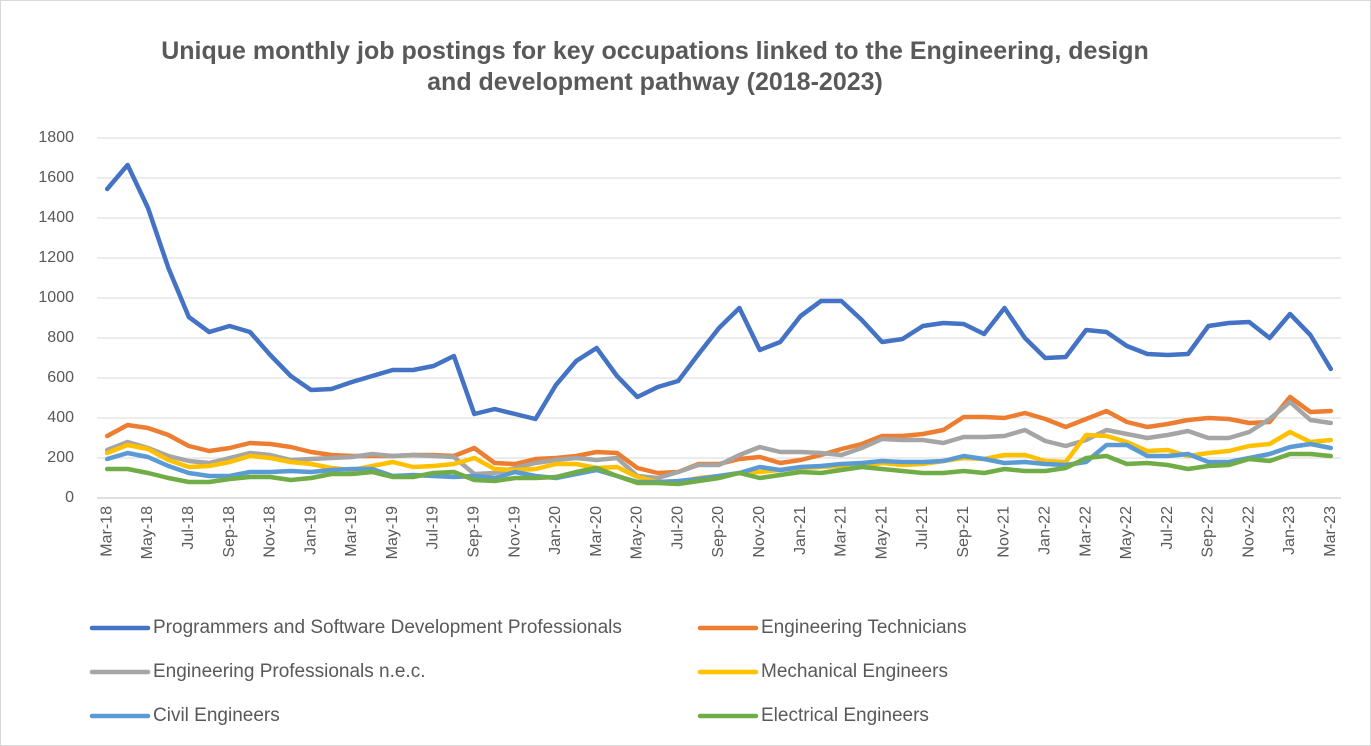  What do you see at coordinates (800, 530) in the screenshot?
I see `x-tick-label: Jan-21` at bounding box center [800, 530].